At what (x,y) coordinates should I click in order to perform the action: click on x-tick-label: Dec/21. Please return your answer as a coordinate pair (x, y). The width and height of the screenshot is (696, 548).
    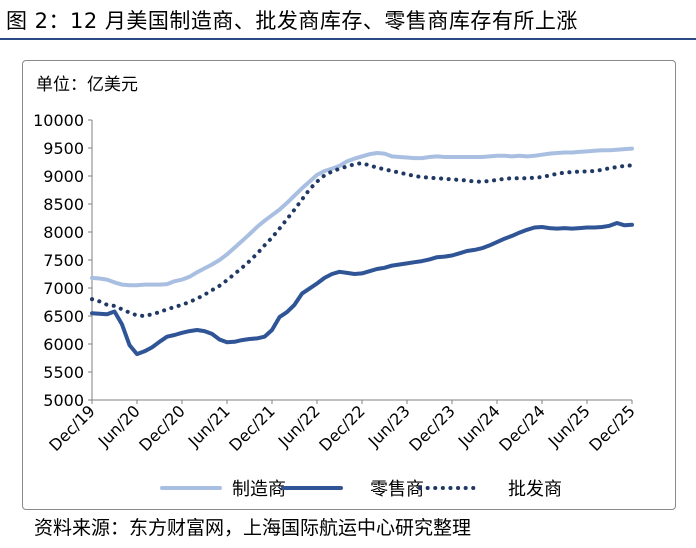
    Looking at the image, I should click on (252, 428).